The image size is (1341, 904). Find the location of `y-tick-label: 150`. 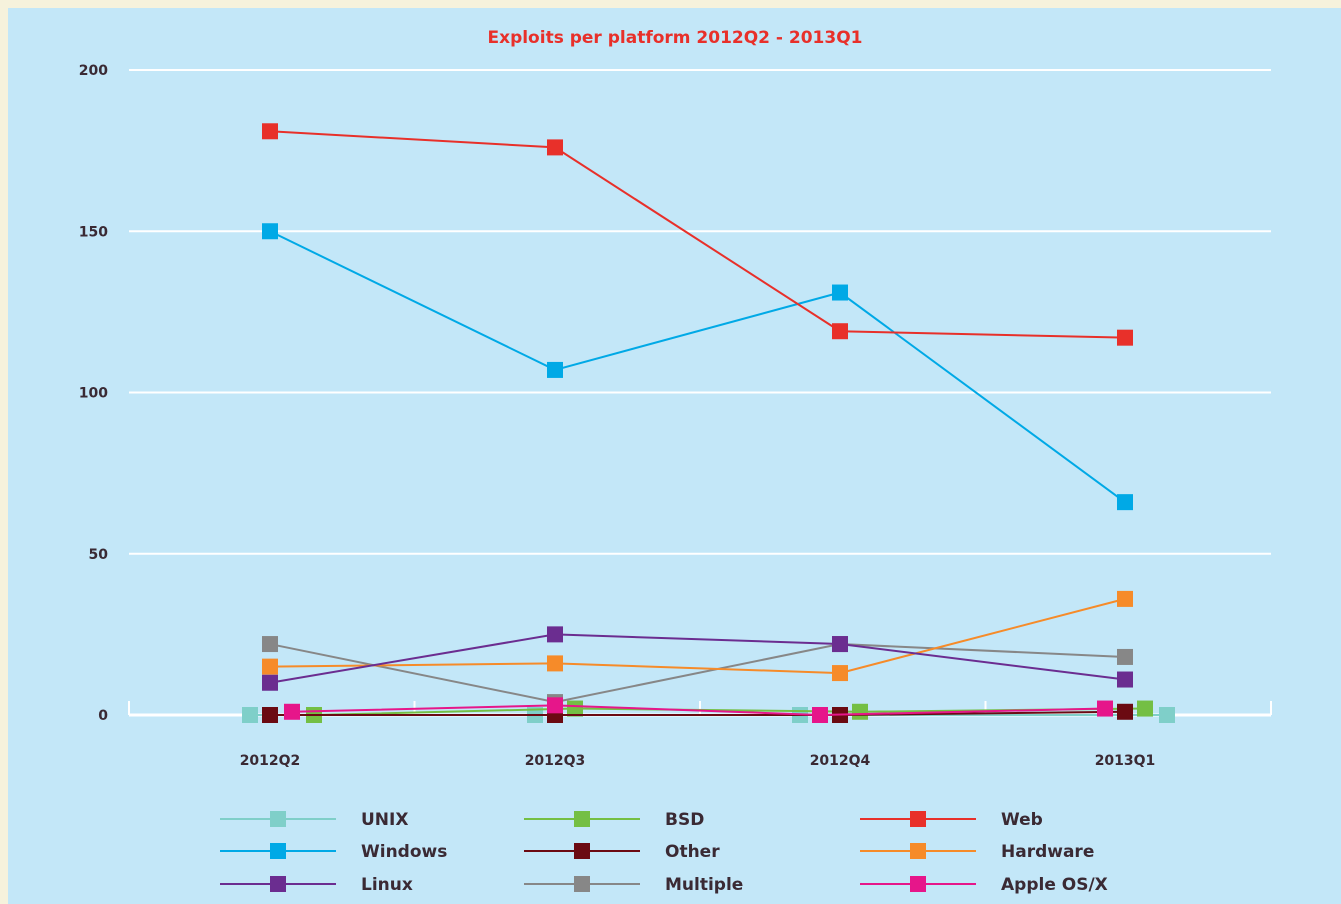

y-tick-label: 150 is located at coordinates (93, 232).